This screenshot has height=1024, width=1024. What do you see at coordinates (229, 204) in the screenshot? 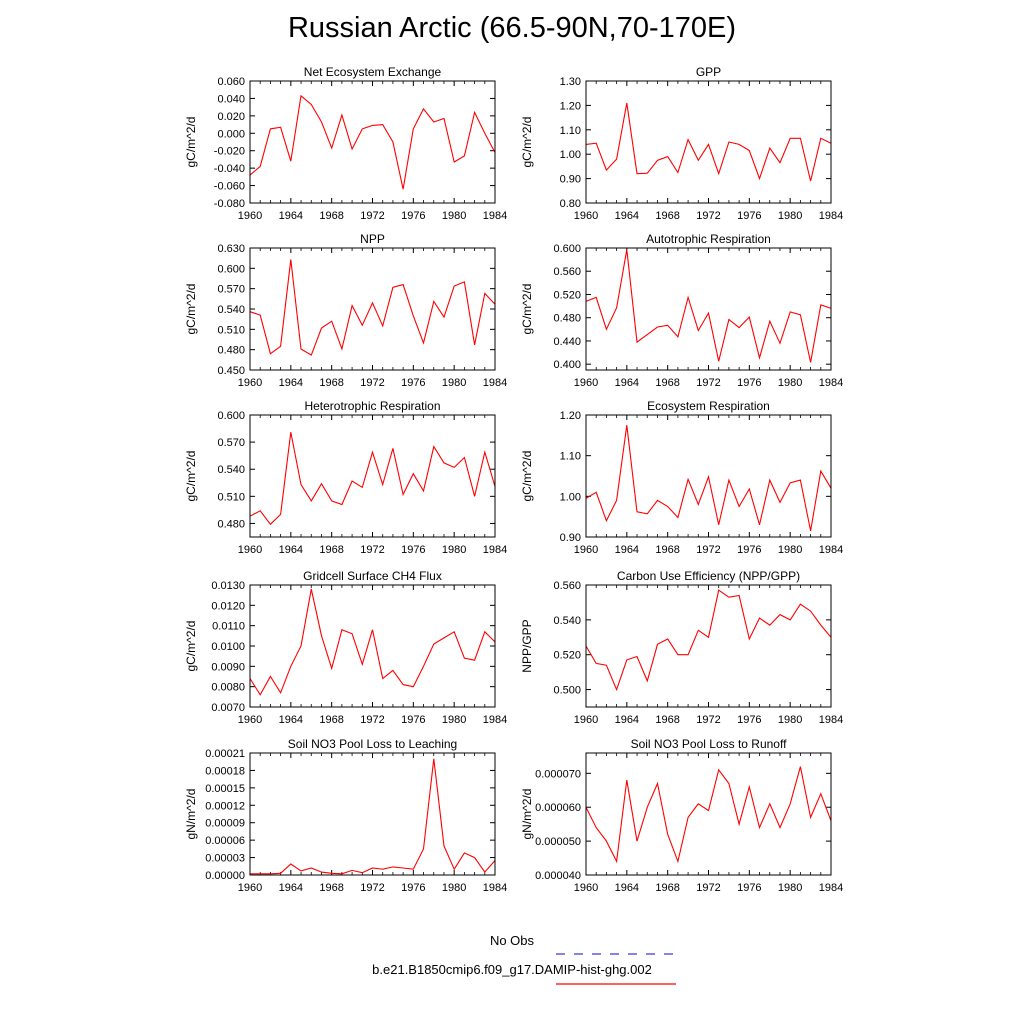
I see `y-tick-label: -0.080` at bounding box center [229, 204].